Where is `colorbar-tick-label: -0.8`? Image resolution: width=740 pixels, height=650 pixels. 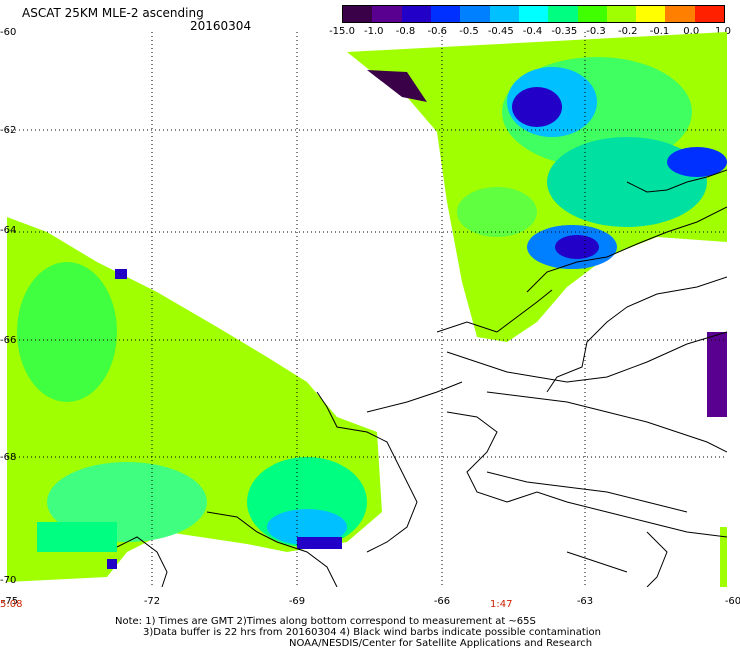 colorbar-tick-label: -0.8 is located at coordinates (405, 31).